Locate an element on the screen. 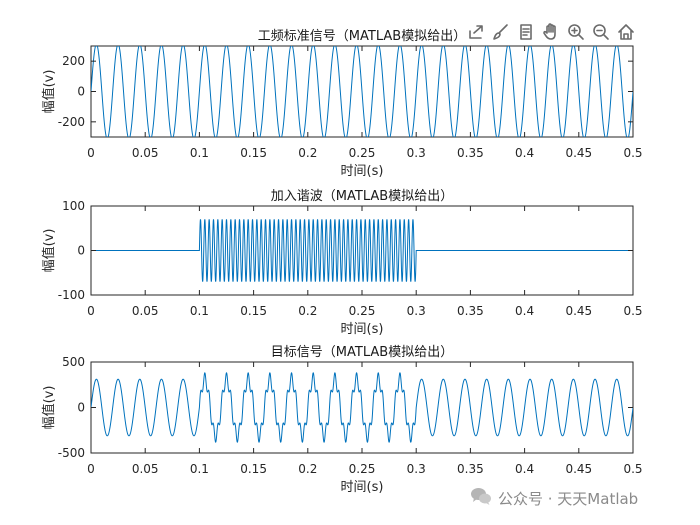 The width and height of the screenshot is (700, 525). chart-title: 工频标准信号（MATLAB模拟给出） is located at coordinates (362, 36).